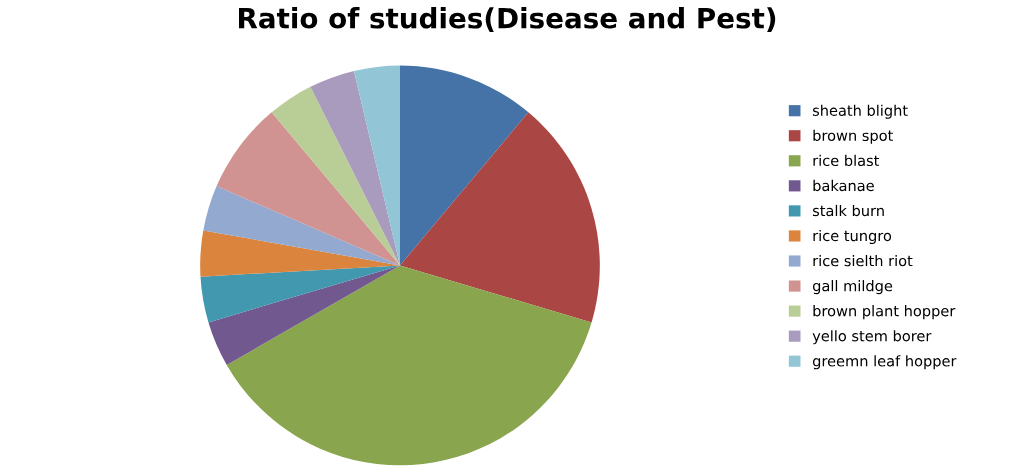 The height and width of the screenshot is (474, 1014). I want to click on legend-label: yello stem borer, so click(872, 337).